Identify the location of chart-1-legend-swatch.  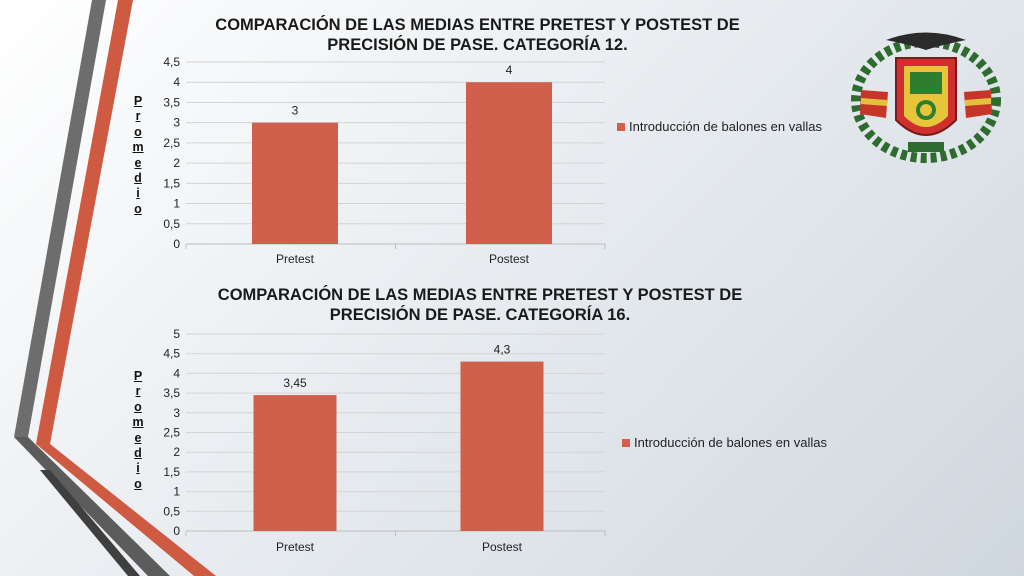
(621, 126).